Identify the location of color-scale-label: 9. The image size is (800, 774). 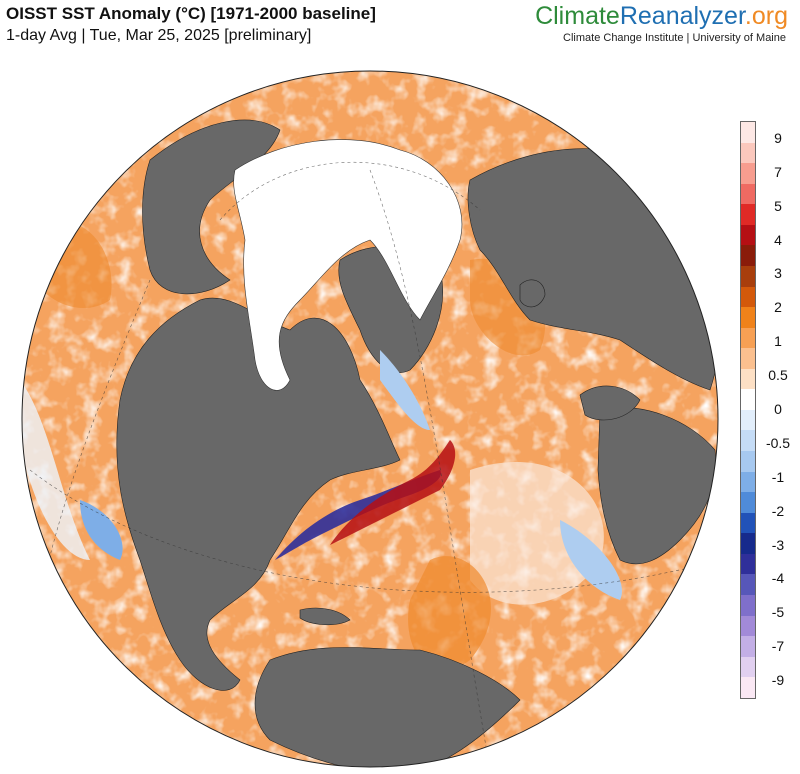
(778, 137).